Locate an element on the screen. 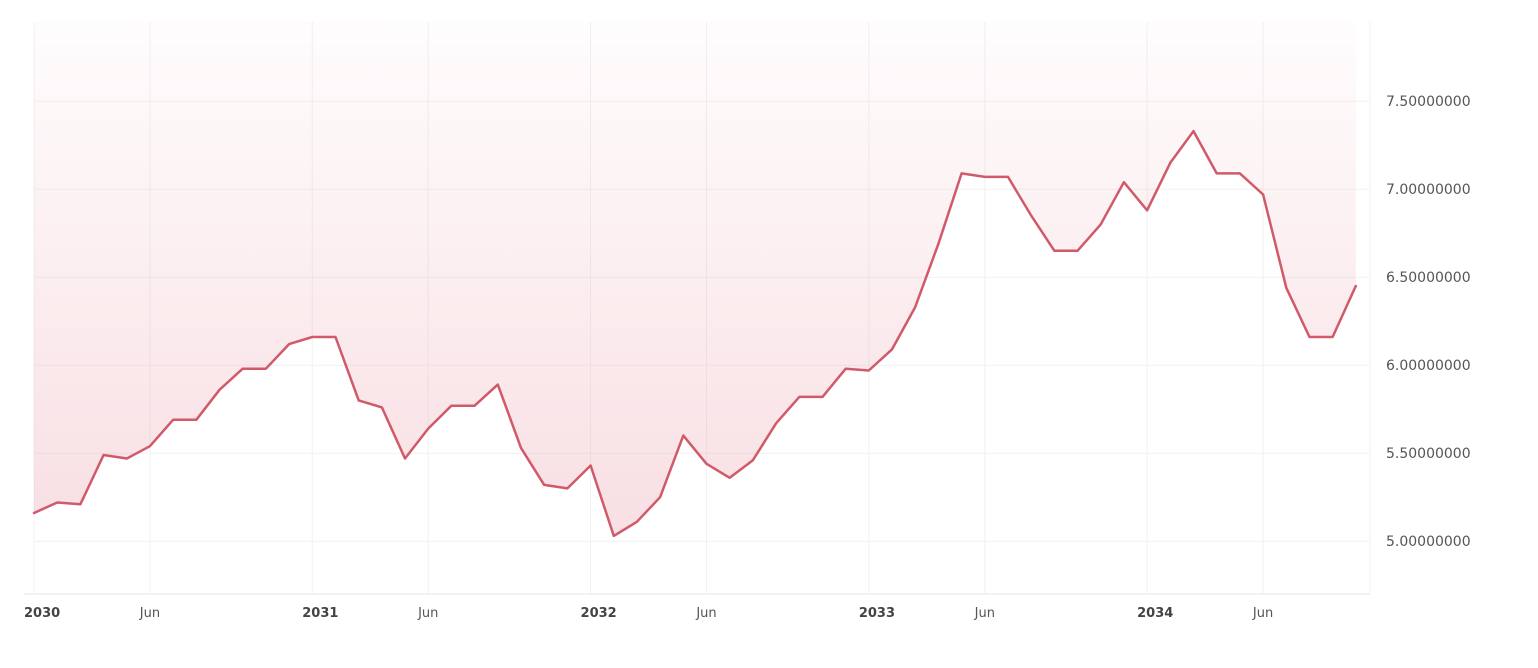 The height and width of the screenshot is (668, 1538). x-tick-label-year: 2034 is located at coordinates (1155, 613).